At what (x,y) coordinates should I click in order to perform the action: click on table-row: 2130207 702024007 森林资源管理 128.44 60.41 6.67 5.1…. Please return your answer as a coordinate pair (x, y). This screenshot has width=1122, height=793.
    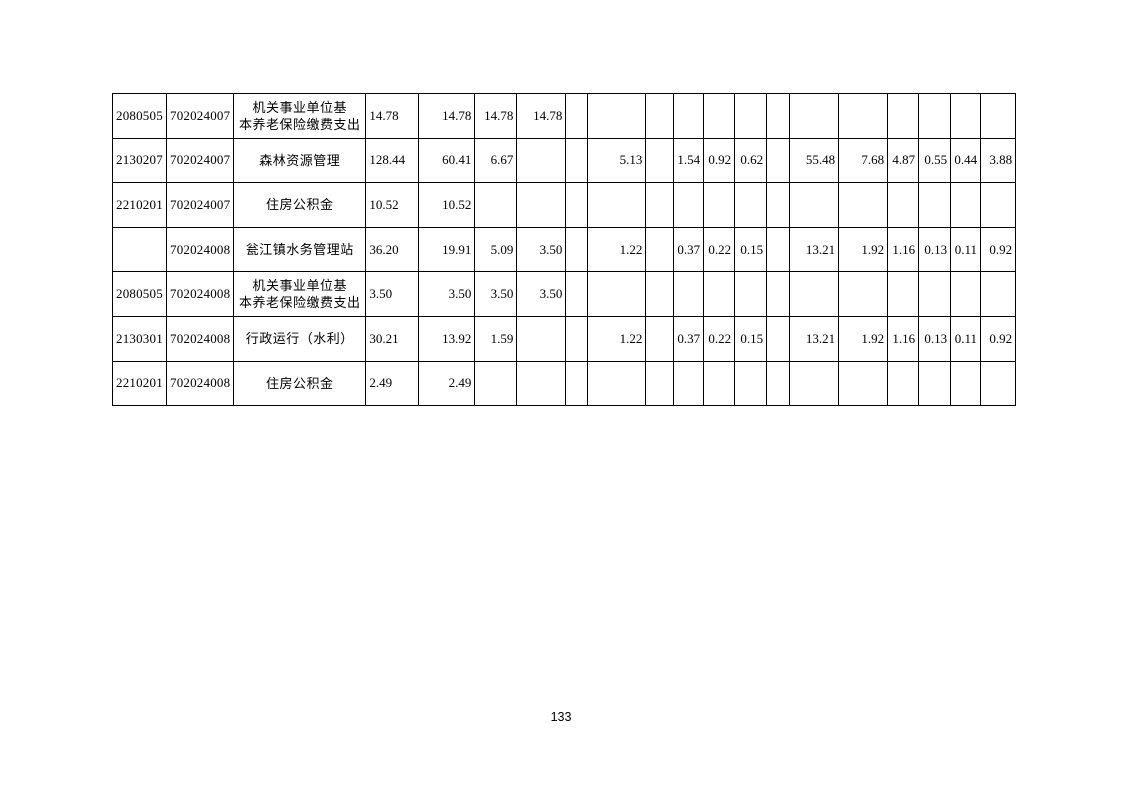
    Looking at the image, I should click on (564, 160).